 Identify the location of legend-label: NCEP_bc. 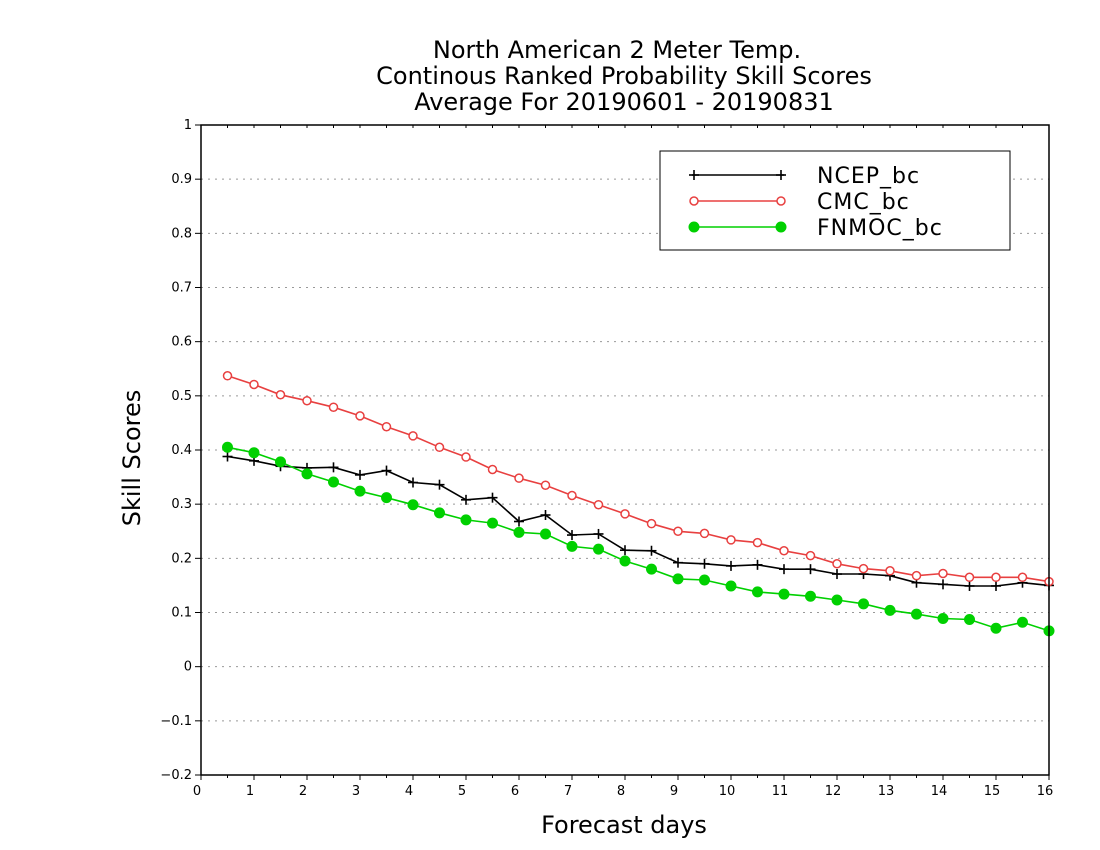
(868, 176).